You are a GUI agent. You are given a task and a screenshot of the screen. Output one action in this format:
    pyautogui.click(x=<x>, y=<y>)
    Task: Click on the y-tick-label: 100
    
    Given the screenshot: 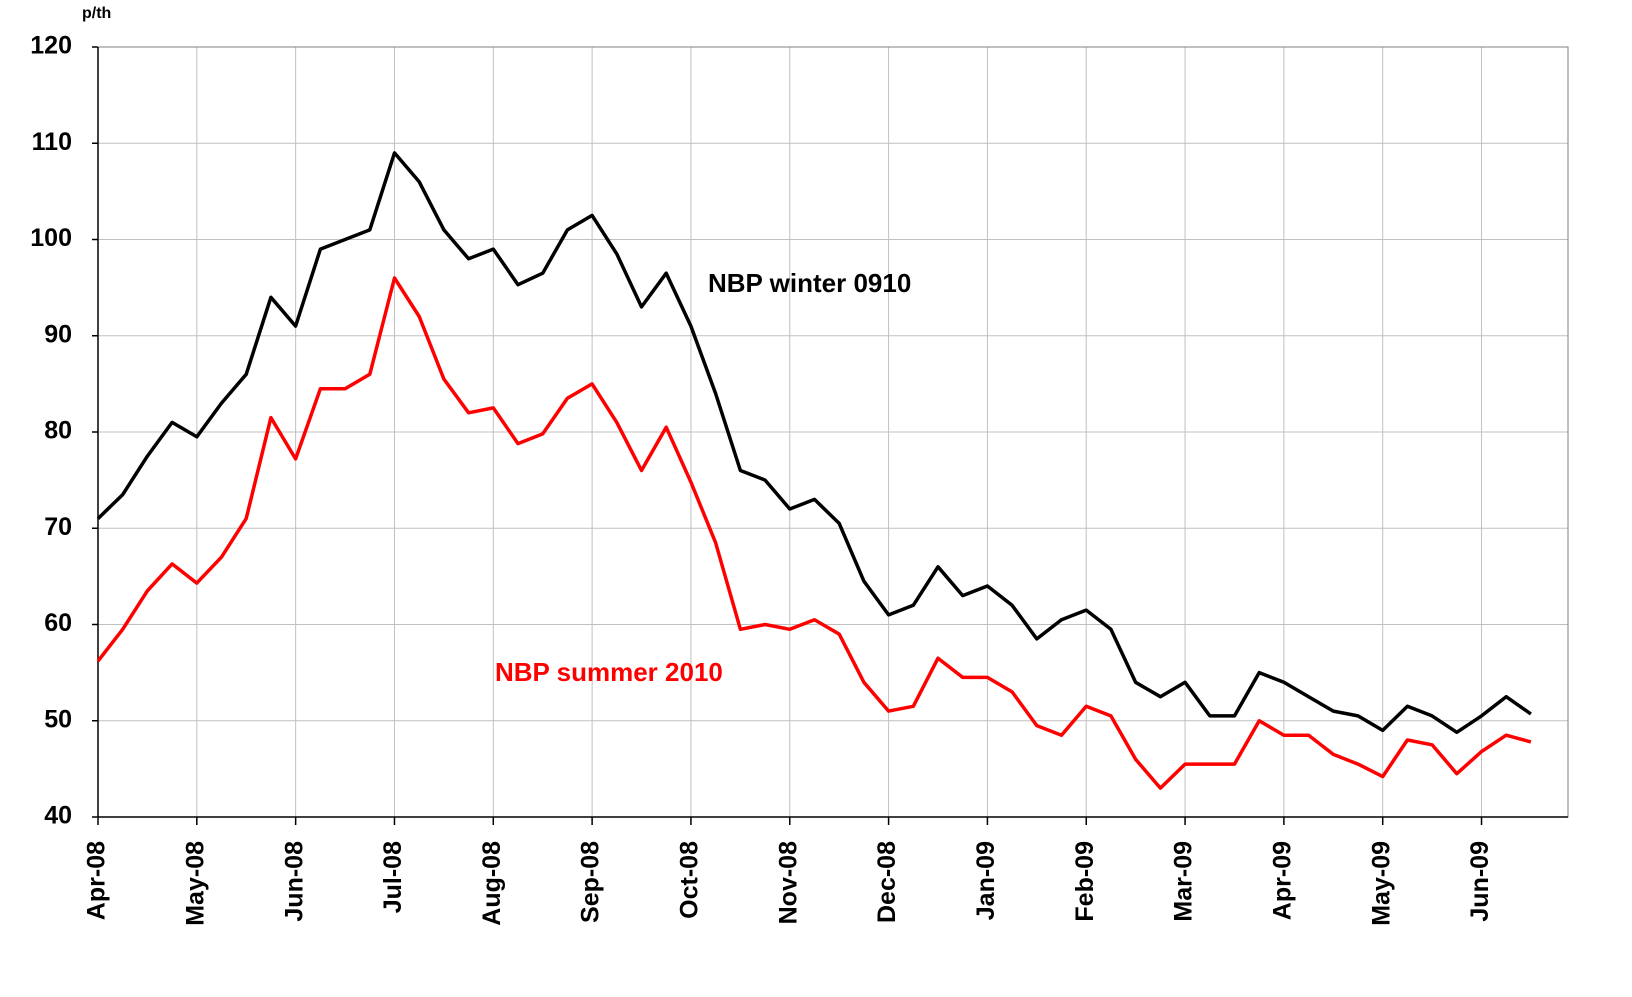 What is the action you would take?
    pyautogui.click(x=51, y=238)
    